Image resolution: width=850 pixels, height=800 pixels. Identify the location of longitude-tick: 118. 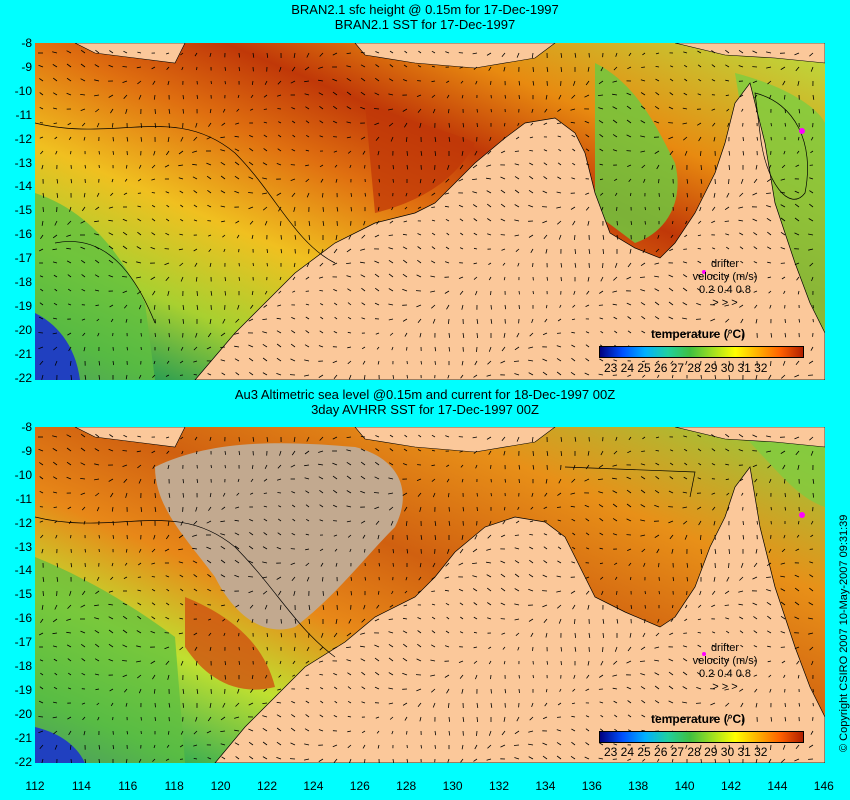
(174, 786).